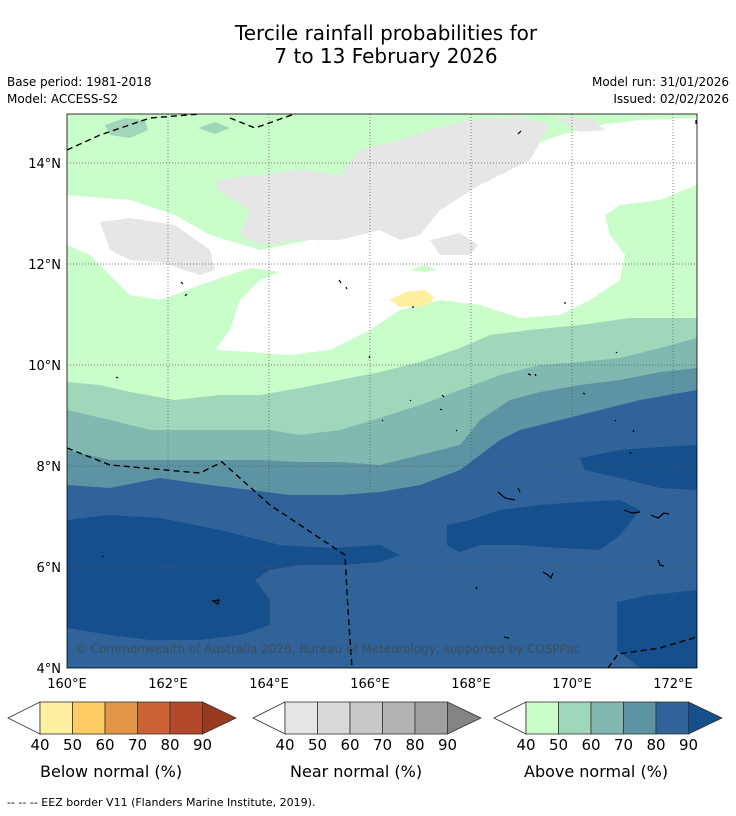 The image size is (736, 816). I want to click on title-line-2: 7 to 13 February 2026, so click(386, 56).